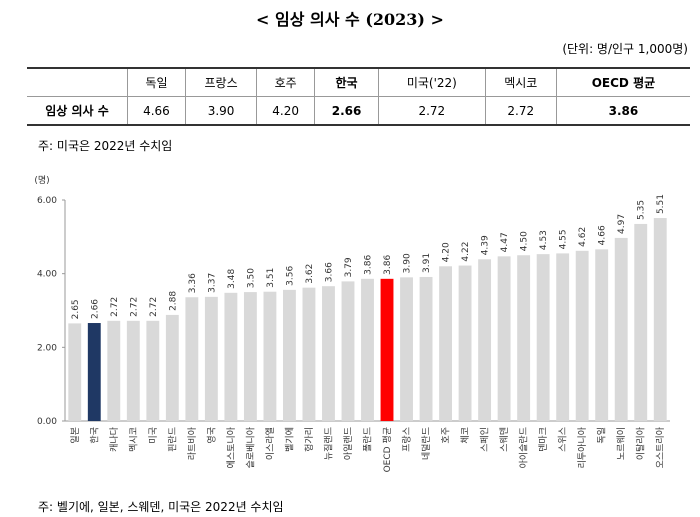 The width and height of the screenshot is (700, 517). I want to click on y-label: (명), so click(41, 180).